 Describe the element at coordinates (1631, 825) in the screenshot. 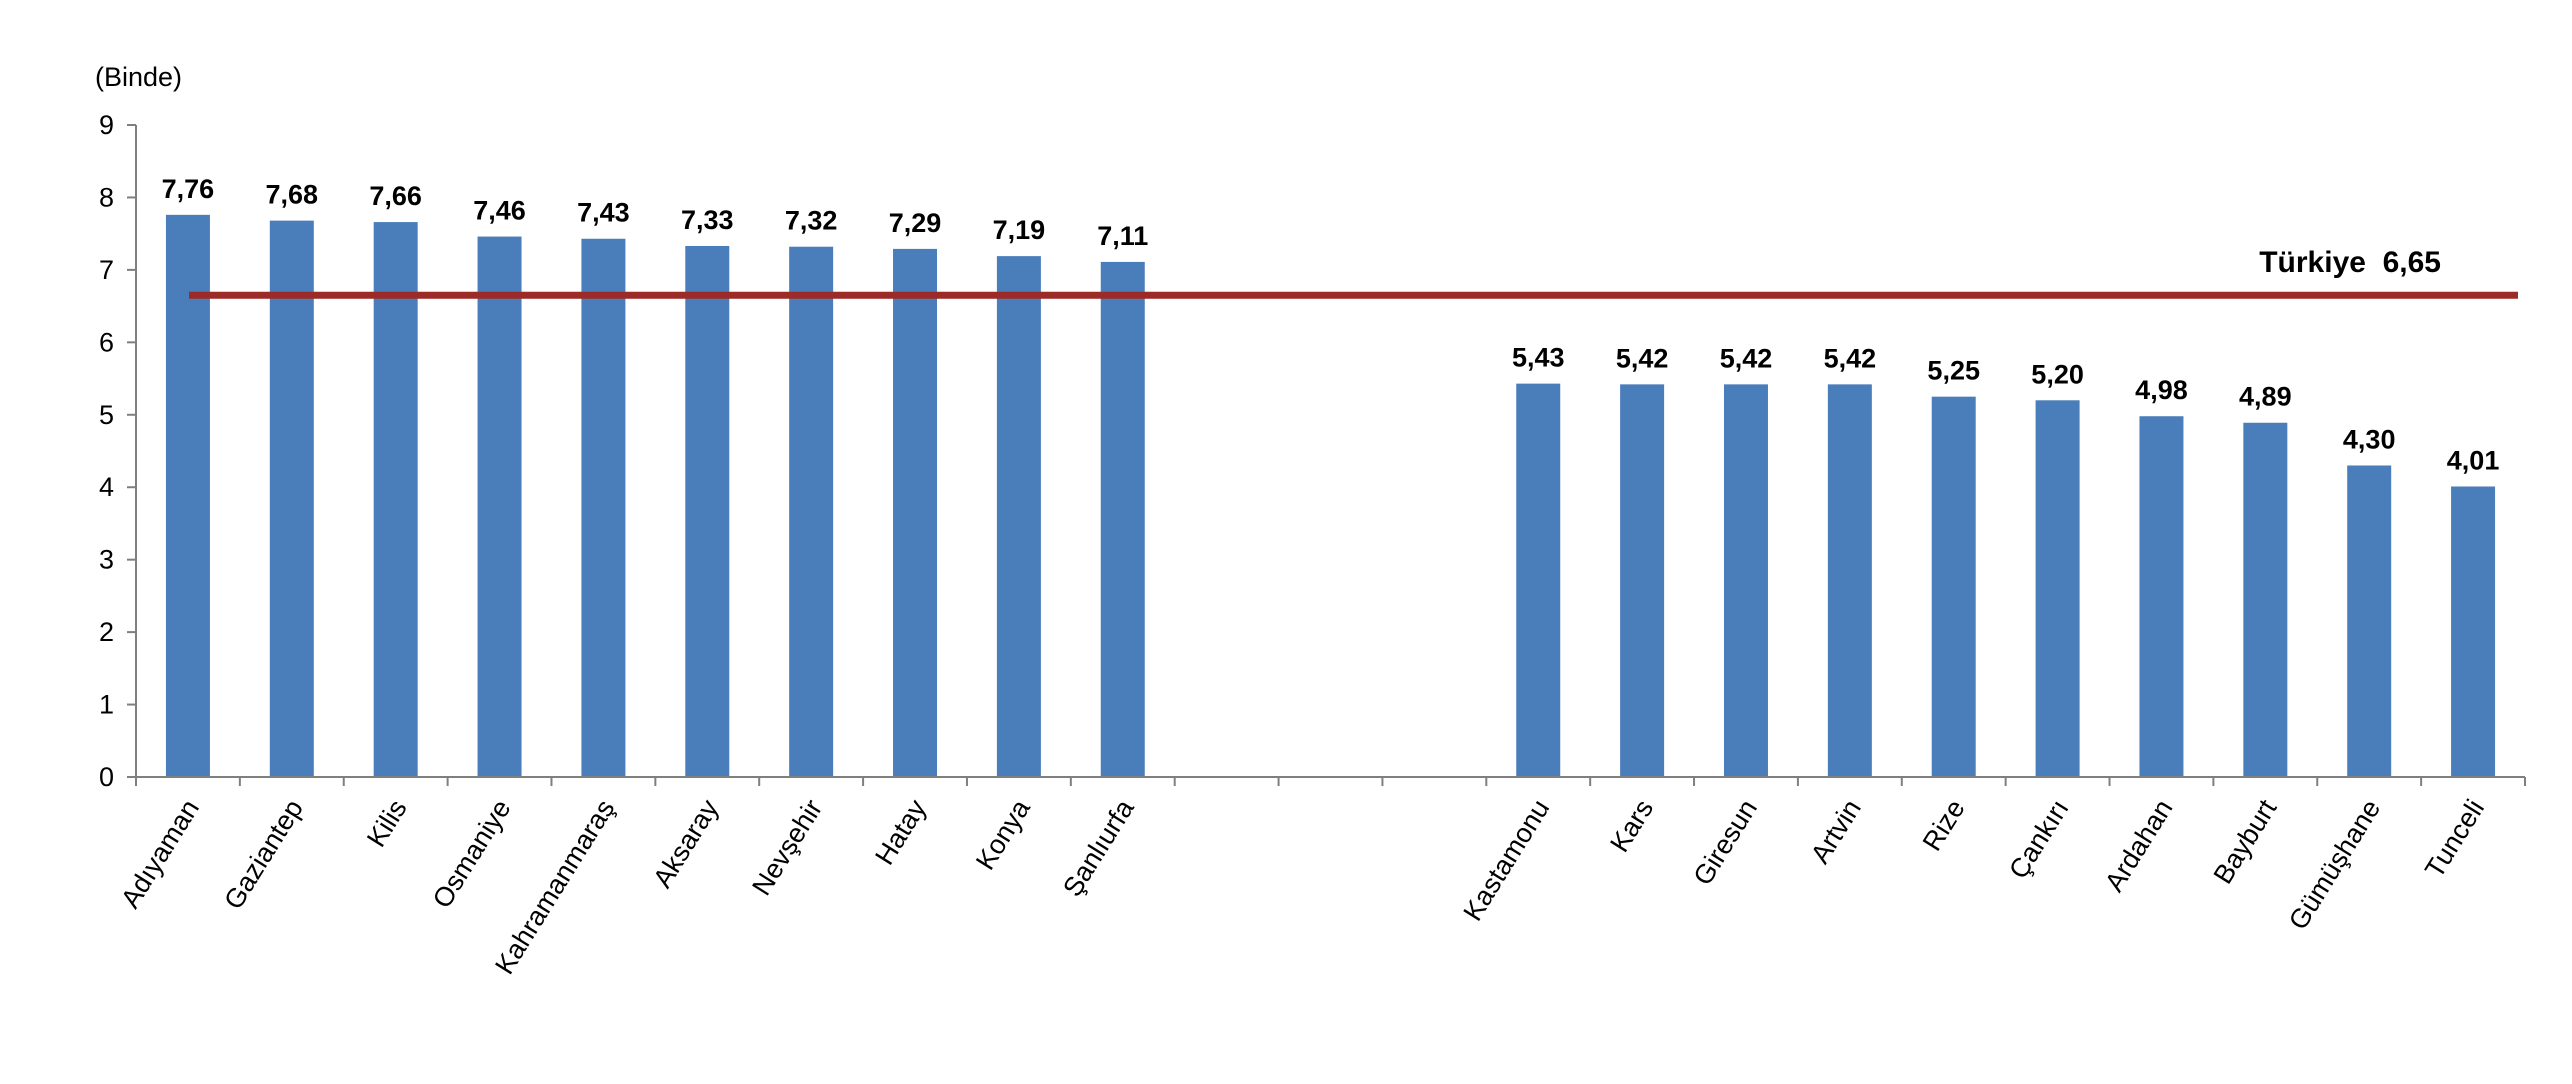

I see `category-label: Kars` at that location.